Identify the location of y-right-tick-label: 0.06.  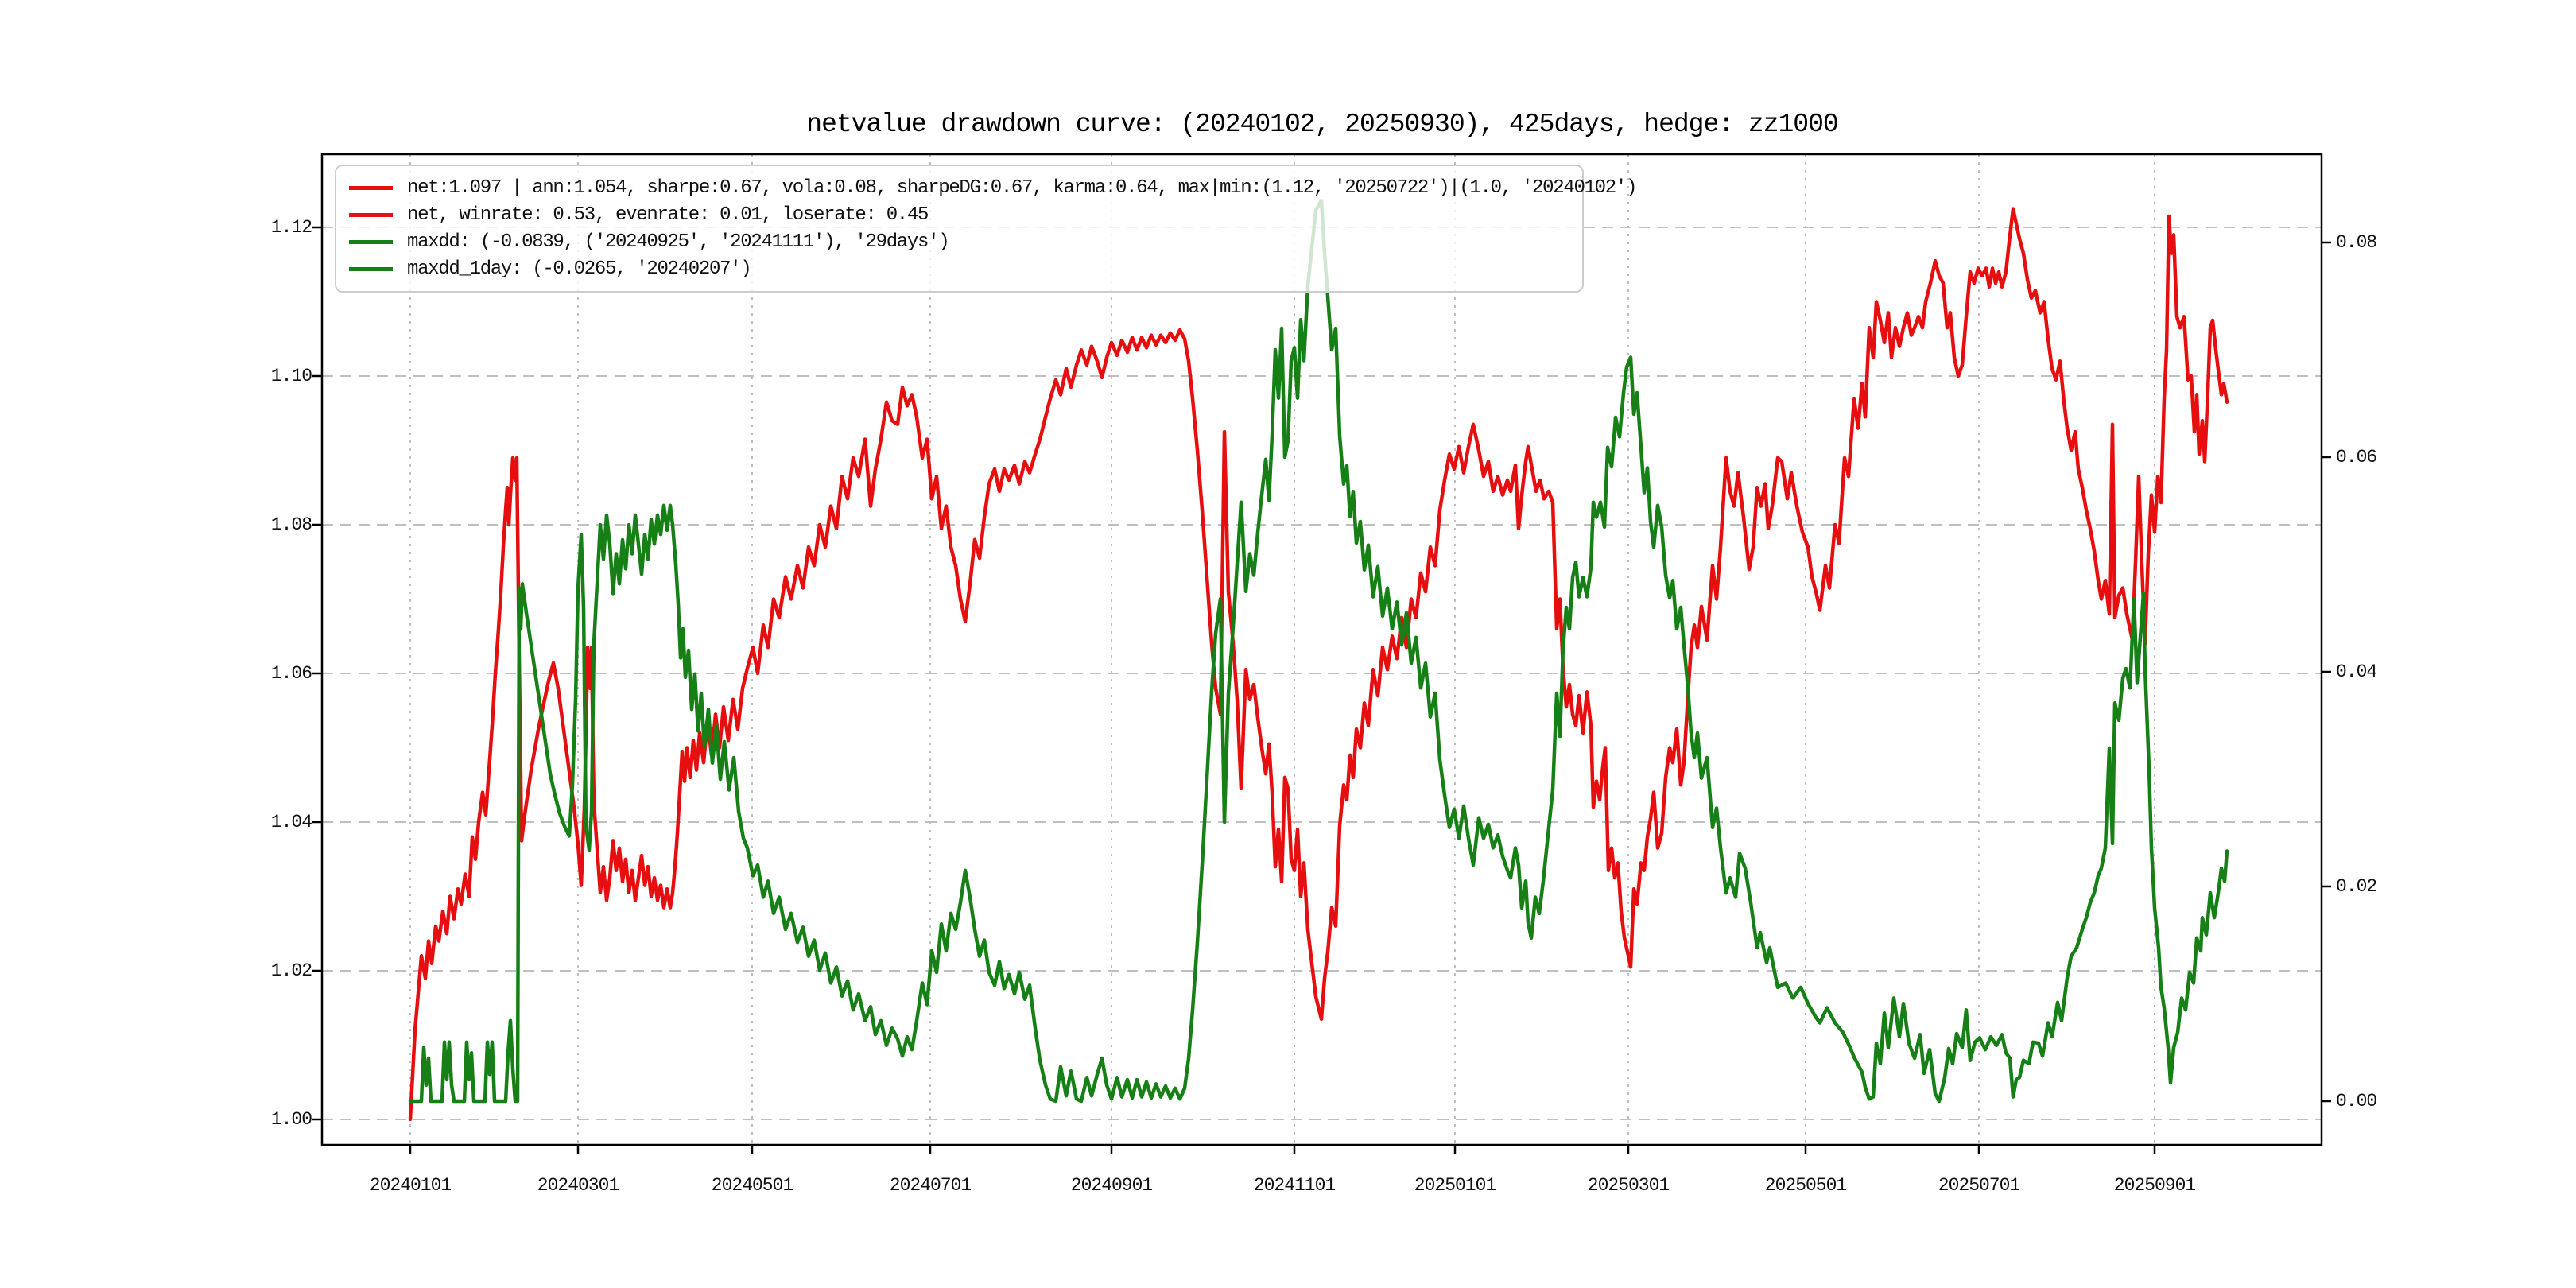
(2356, 457).